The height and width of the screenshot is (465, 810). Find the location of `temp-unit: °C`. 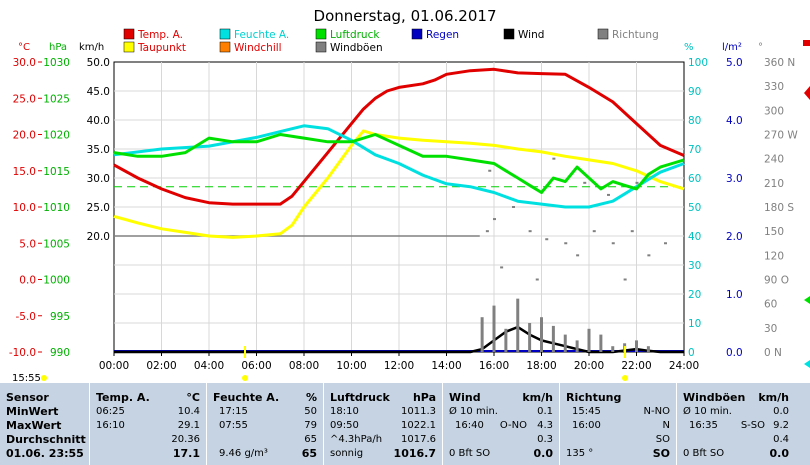

temp-unit: °C is located at coordinates (24, 47).